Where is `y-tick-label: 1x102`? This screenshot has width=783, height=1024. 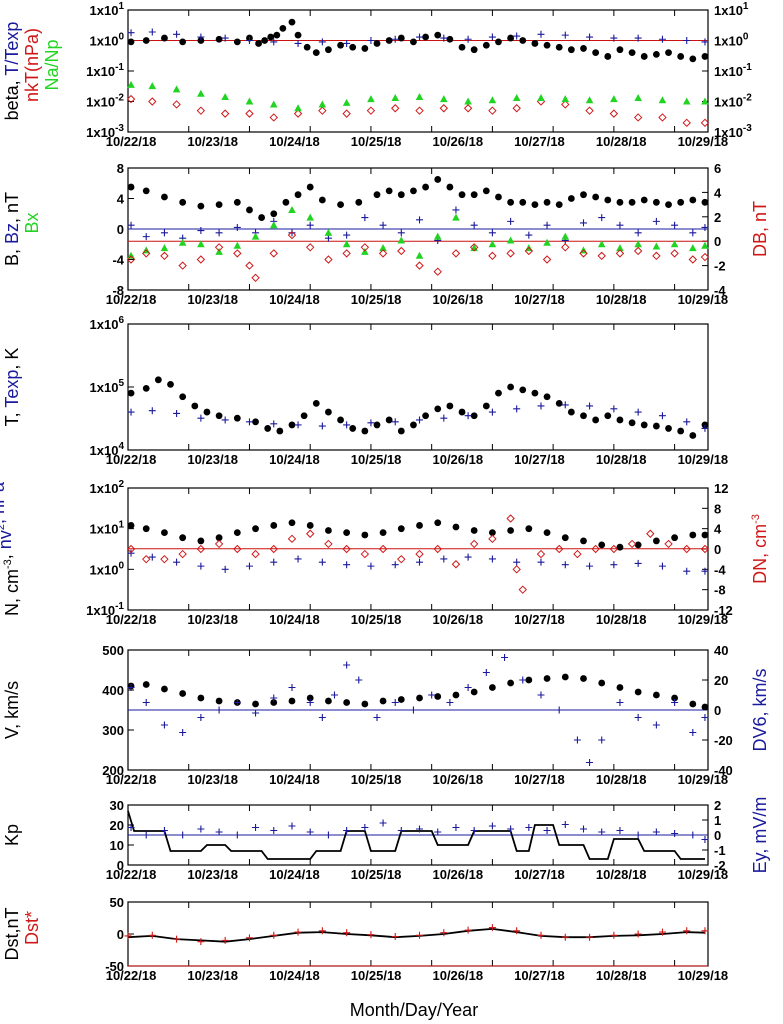
y-tick-label: 1x102 is located at coordinates (107, 487).